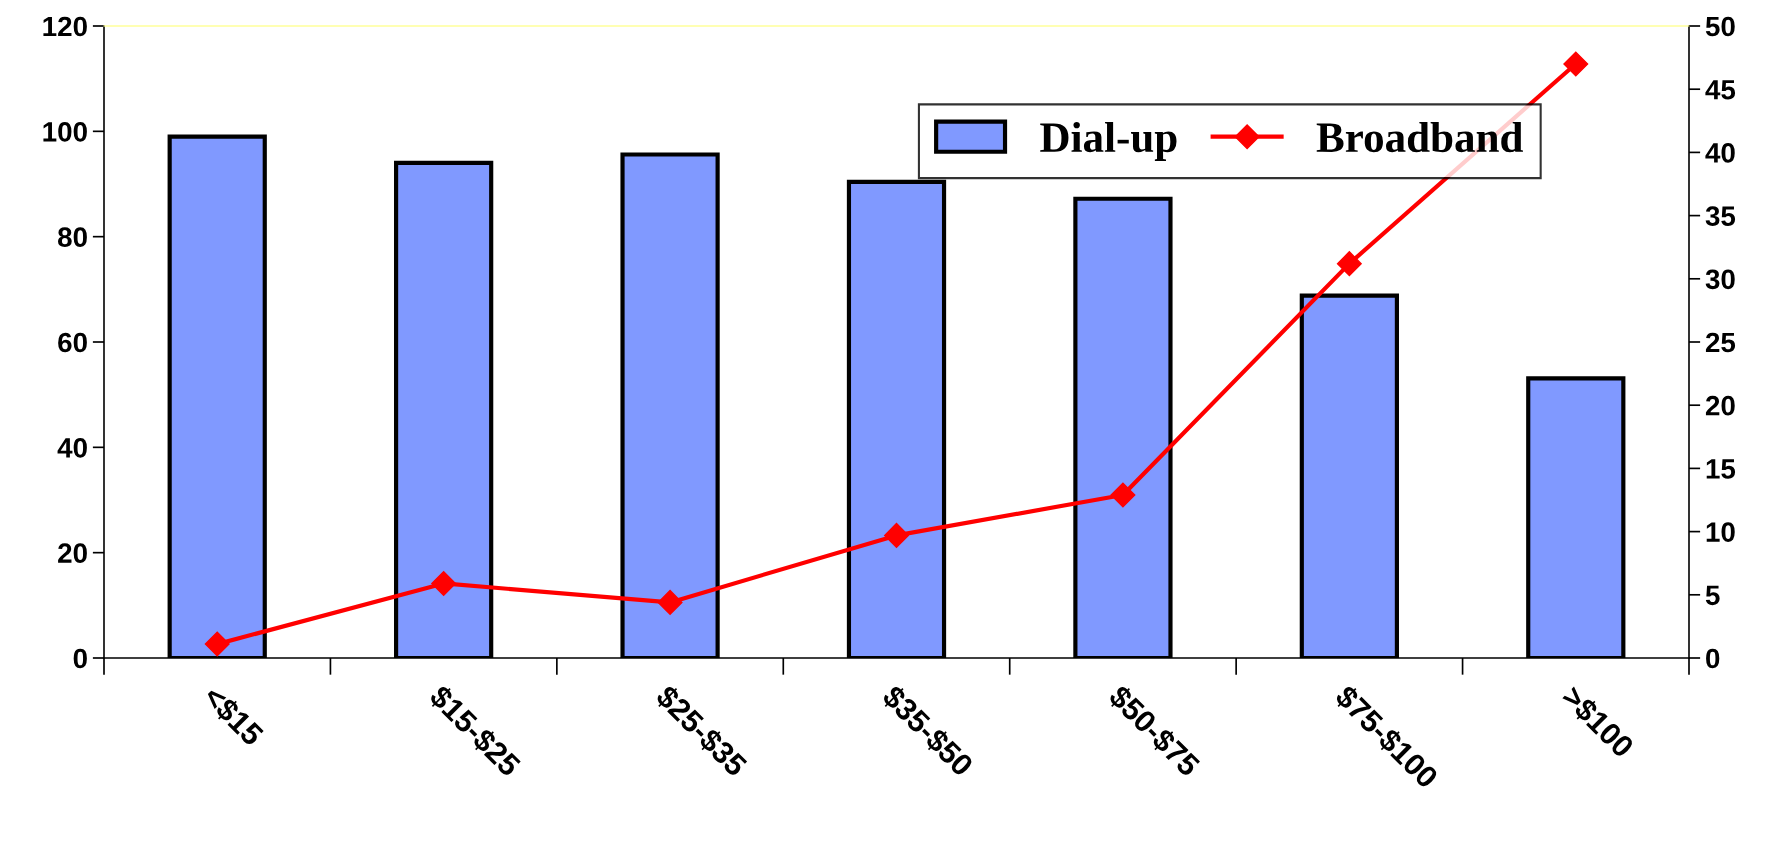 Image resolution: width=1769 pixels, height=860 pixels. I want to click on y-tick-label: 40, so click(72, 448).